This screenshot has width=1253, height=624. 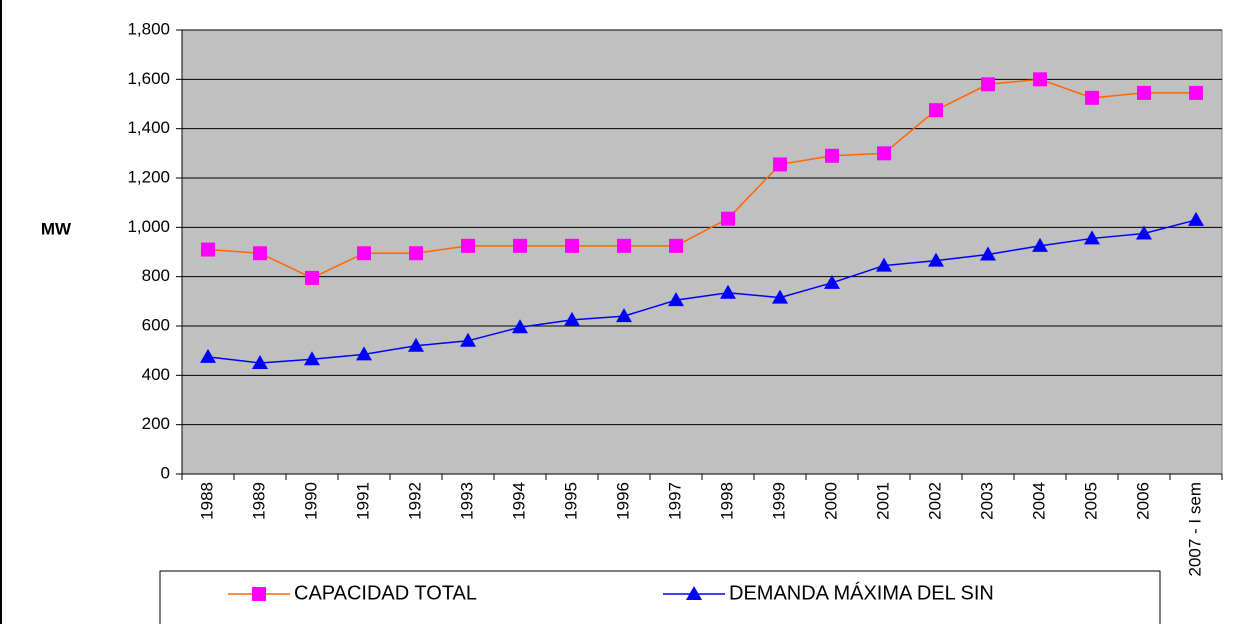 I want to click on x-tick-label: 1994, so click(x=518, y=501).